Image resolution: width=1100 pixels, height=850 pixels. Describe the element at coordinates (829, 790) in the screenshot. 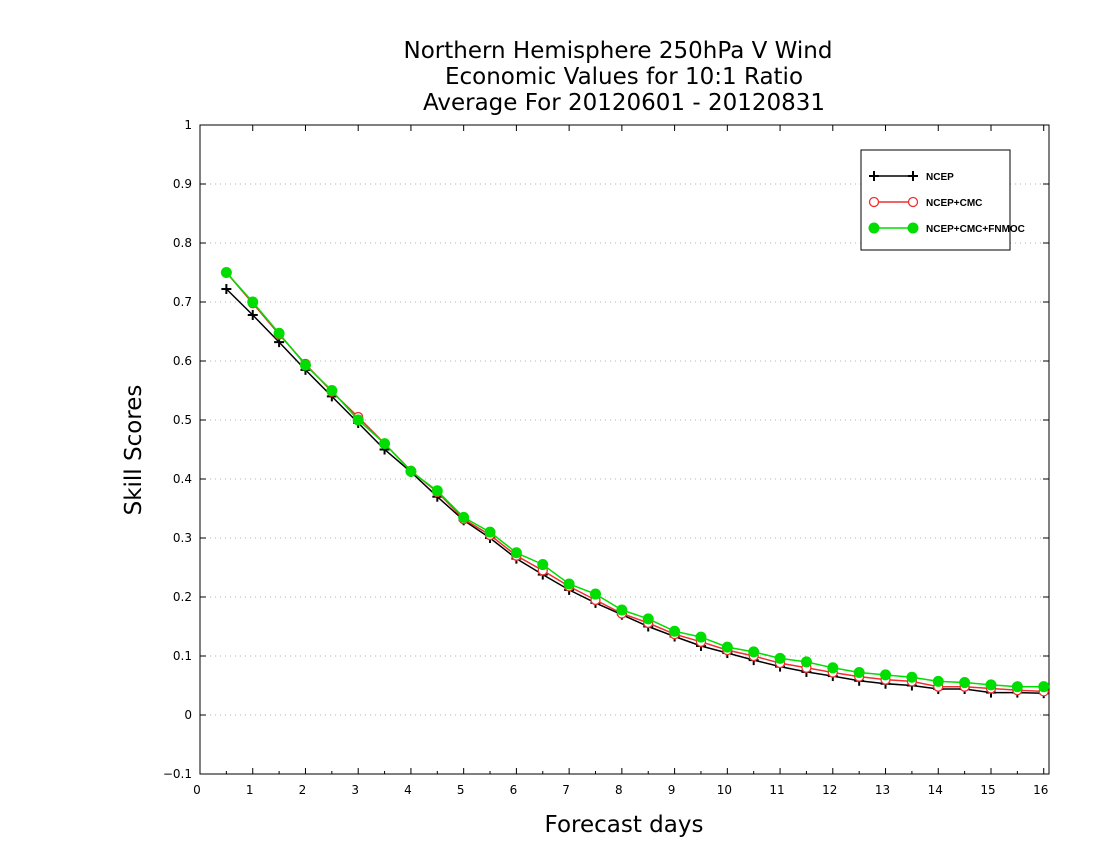

I see `x-tick-label: 12` at that location.